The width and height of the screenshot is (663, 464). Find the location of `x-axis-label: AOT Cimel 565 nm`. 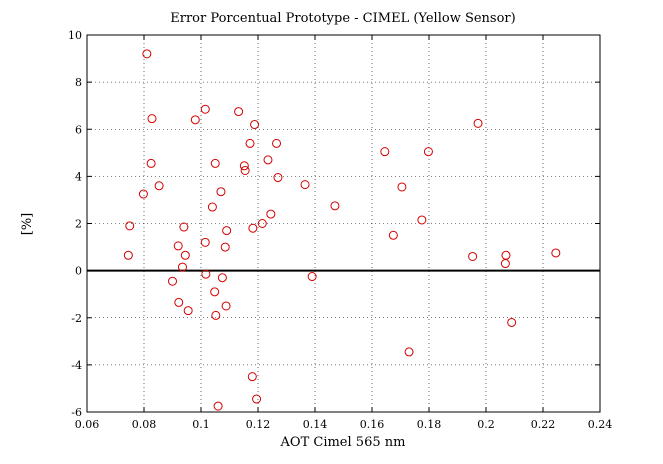

x-axis-label: AOT Cimel 565 nm is located at coordinates (343, 442).